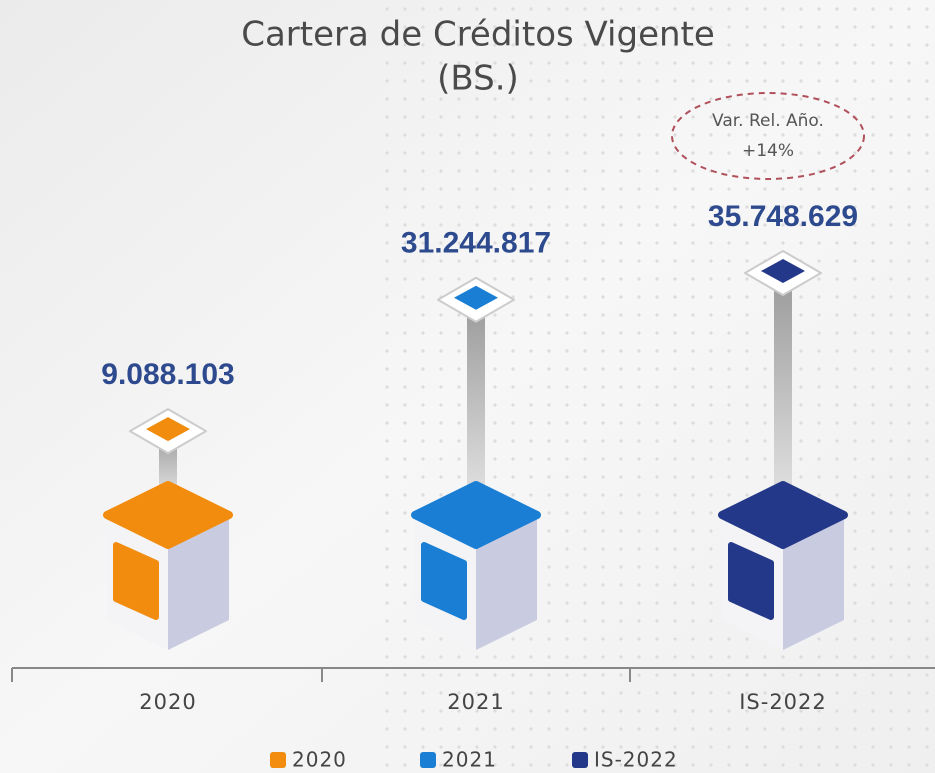  What do you see at coordinates (476, 243) in the screenshot?
I see `value-label: 31.244.817` at bounding box center [476, 243].